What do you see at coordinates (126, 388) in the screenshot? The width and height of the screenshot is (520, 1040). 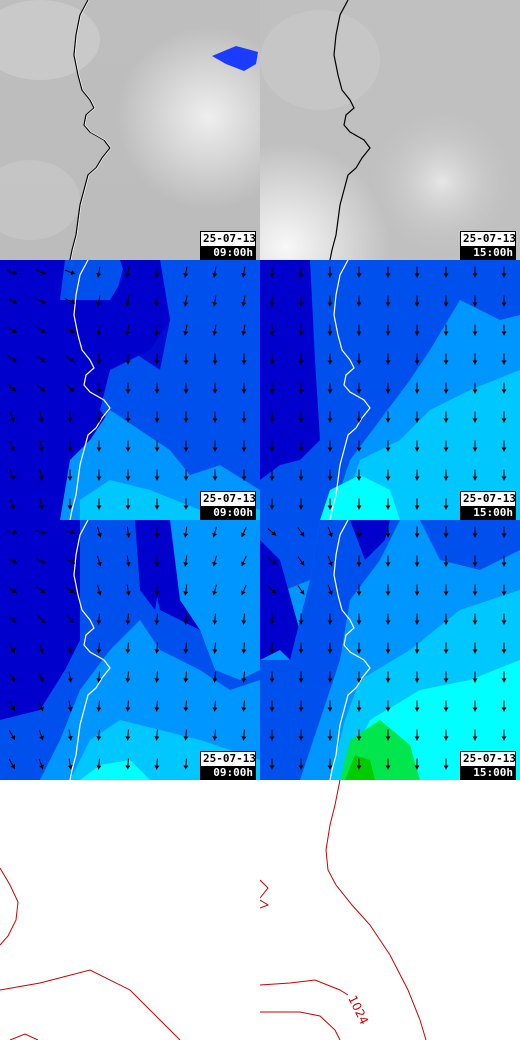 I see `wind-arrows` at bounding box center [126, 388].